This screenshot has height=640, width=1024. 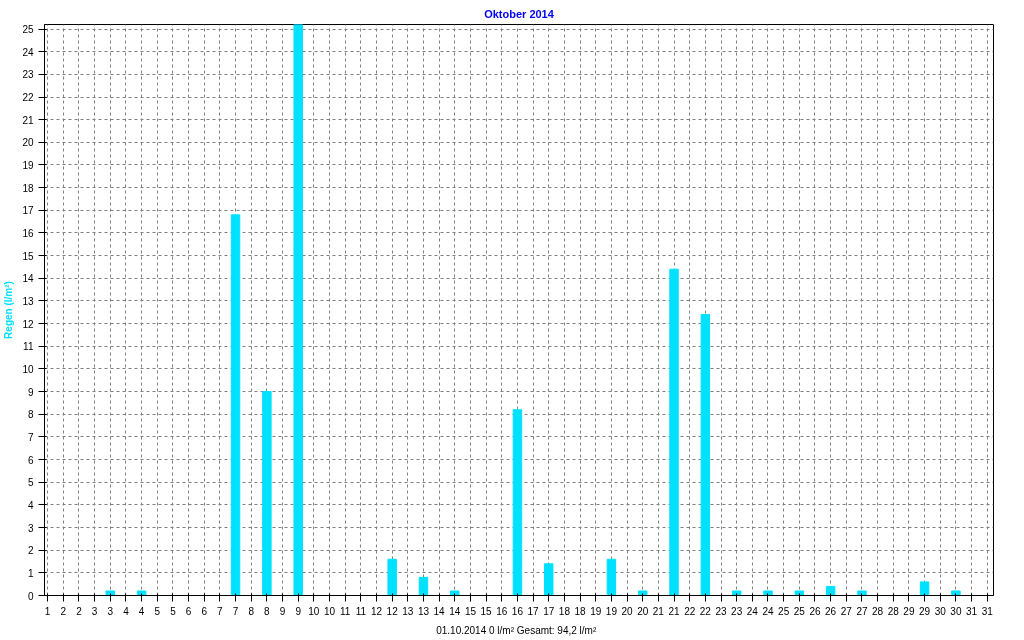 What do you see at coordinates (30, 528) in the screenshot?
I see `y-tick-label: 3` at bounding box center [30, 528].